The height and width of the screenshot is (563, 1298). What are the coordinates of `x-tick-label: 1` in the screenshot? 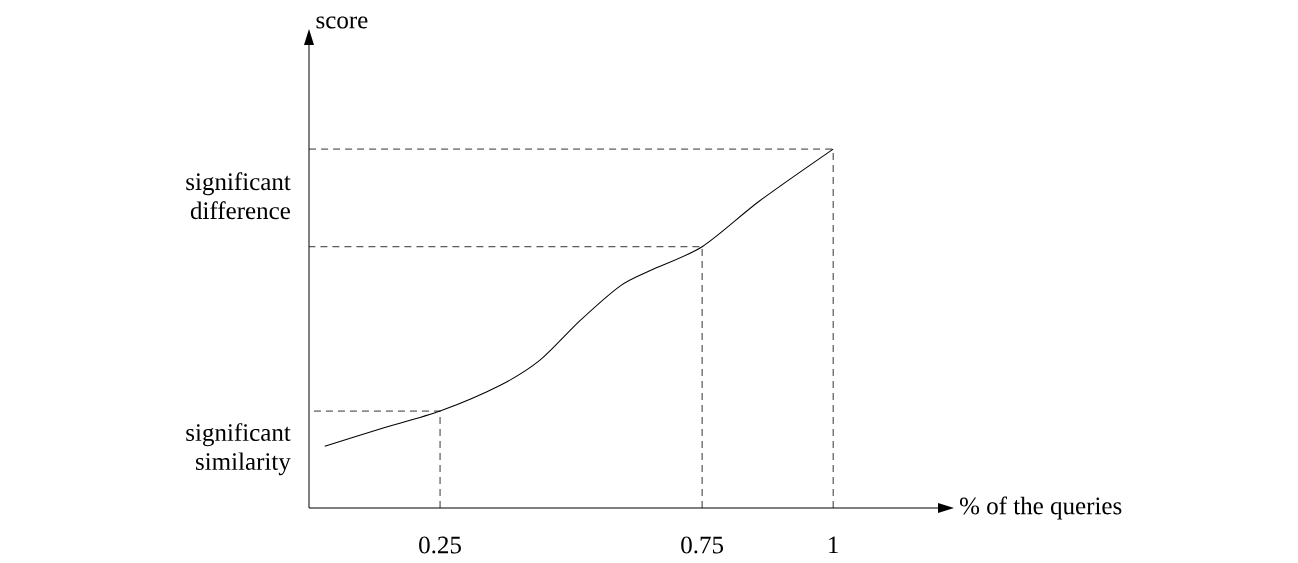 It's located at (833, 545).